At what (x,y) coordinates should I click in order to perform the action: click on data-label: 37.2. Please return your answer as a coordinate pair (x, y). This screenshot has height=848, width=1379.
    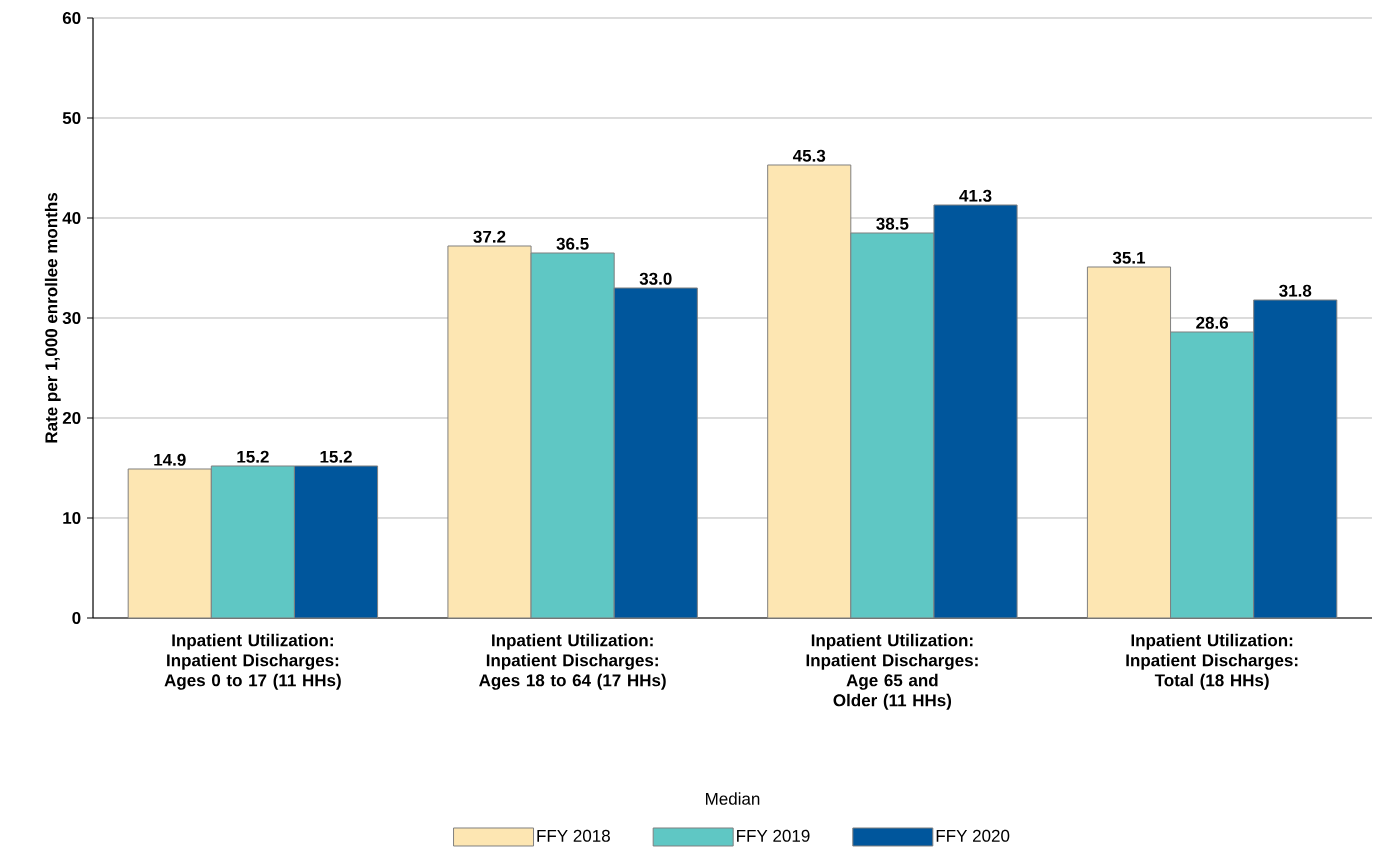
    Looking at the image, I should click on (489, 236).